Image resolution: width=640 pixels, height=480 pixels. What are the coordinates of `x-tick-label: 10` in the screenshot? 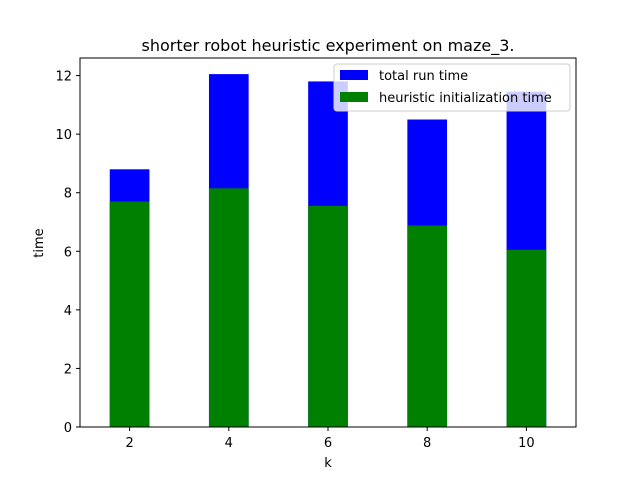 It's located at (526, 443).